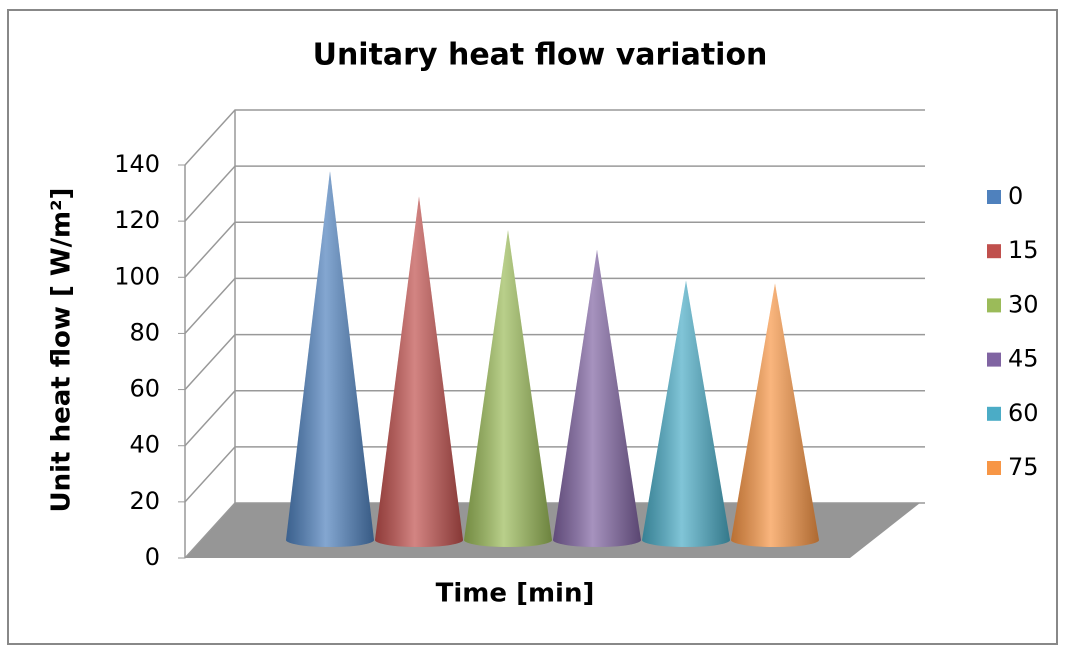 The height and width of the screenshot is (650, 1066). I want to click on chart-title: Unitary heat flow variation, so click(540, 55).